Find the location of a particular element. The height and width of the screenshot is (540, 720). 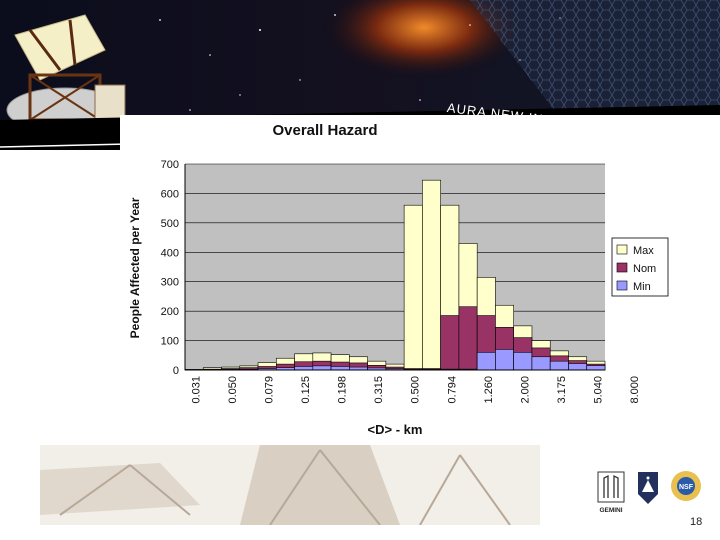

observatory-logo is located at coordinates (648, 488).